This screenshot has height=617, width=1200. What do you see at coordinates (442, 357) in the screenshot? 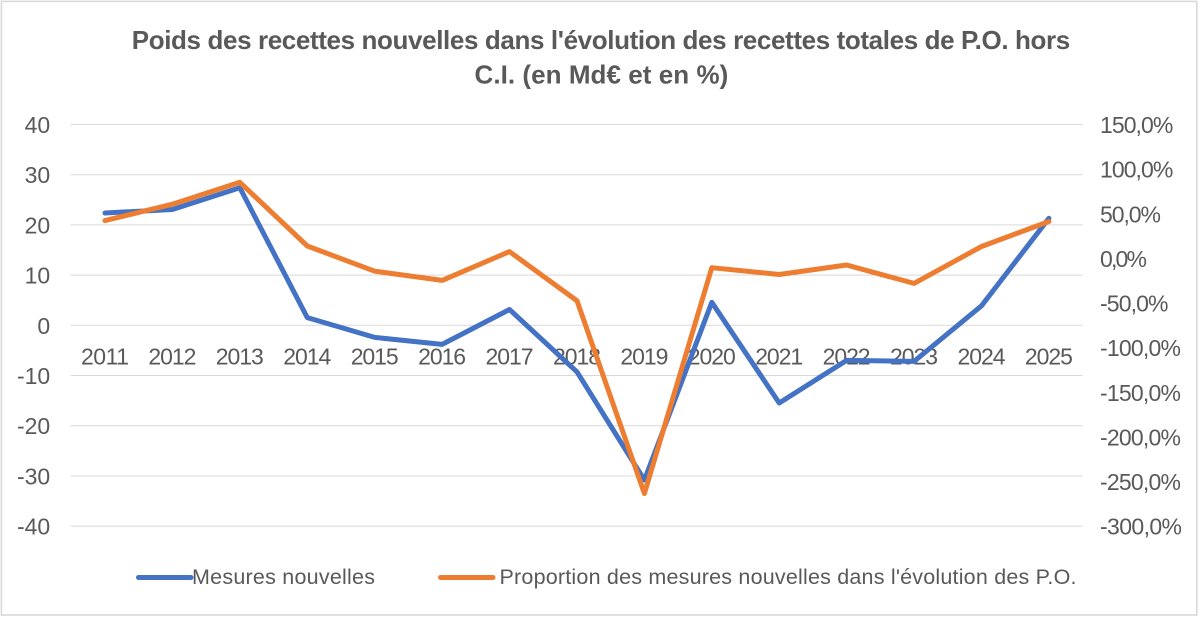
I see `svg-text: 2016` at bounding box center [442, 357].